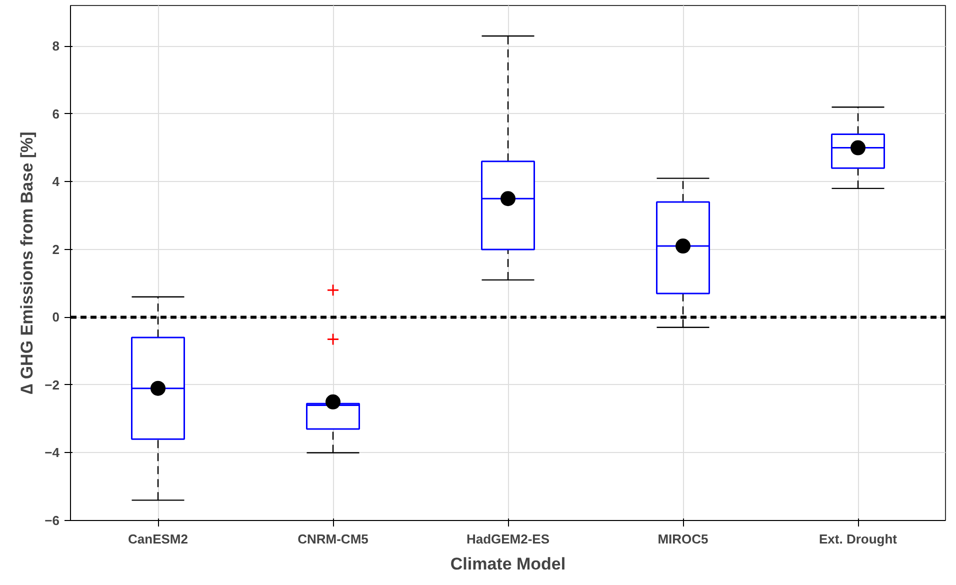  I want to click on y-tick-label: 6, so click(56, 114).